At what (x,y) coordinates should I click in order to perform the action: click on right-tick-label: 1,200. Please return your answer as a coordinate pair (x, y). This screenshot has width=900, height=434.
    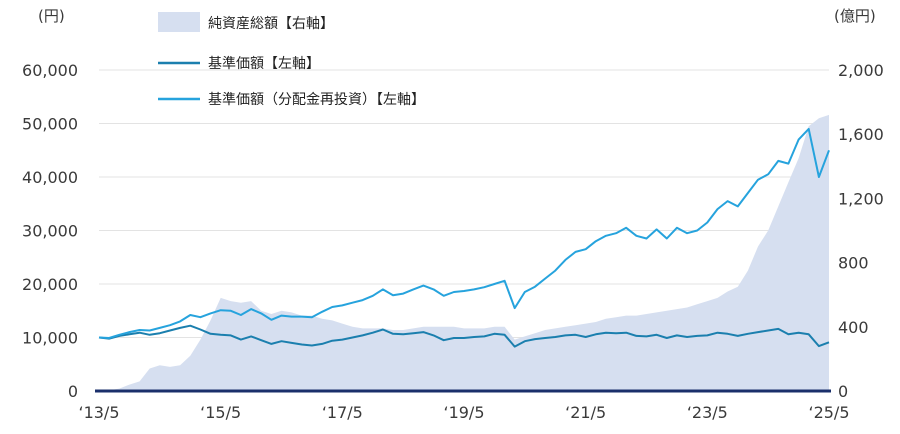
    Looking at the image, I should click on (861, 198).